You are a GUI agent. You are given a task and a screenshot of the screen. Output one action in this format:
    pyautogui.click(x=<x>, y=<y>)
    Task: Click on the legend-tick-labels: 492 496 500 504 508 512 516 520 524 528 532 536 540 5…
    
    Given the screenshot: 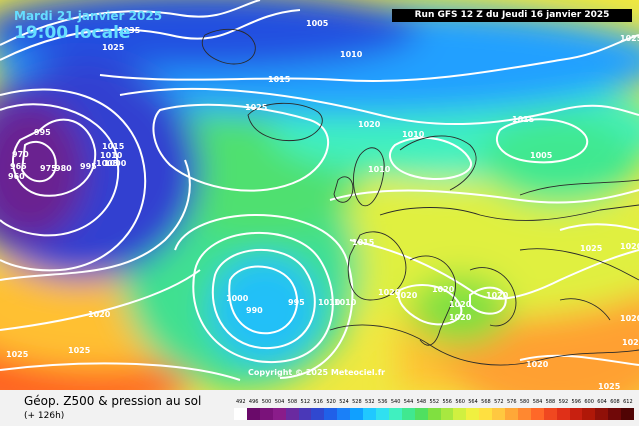 What is the action you would take?
    pyautogui.click(x=434, y=403)
    